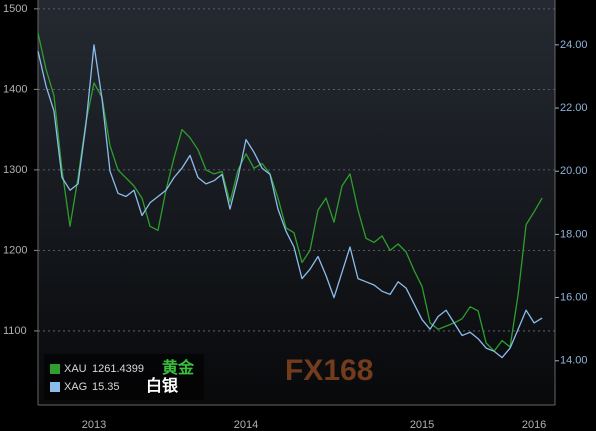  Describe the element at coordinates (574, 108) in the screenshot. I see `y2-tick-label: 22.00` at that location.